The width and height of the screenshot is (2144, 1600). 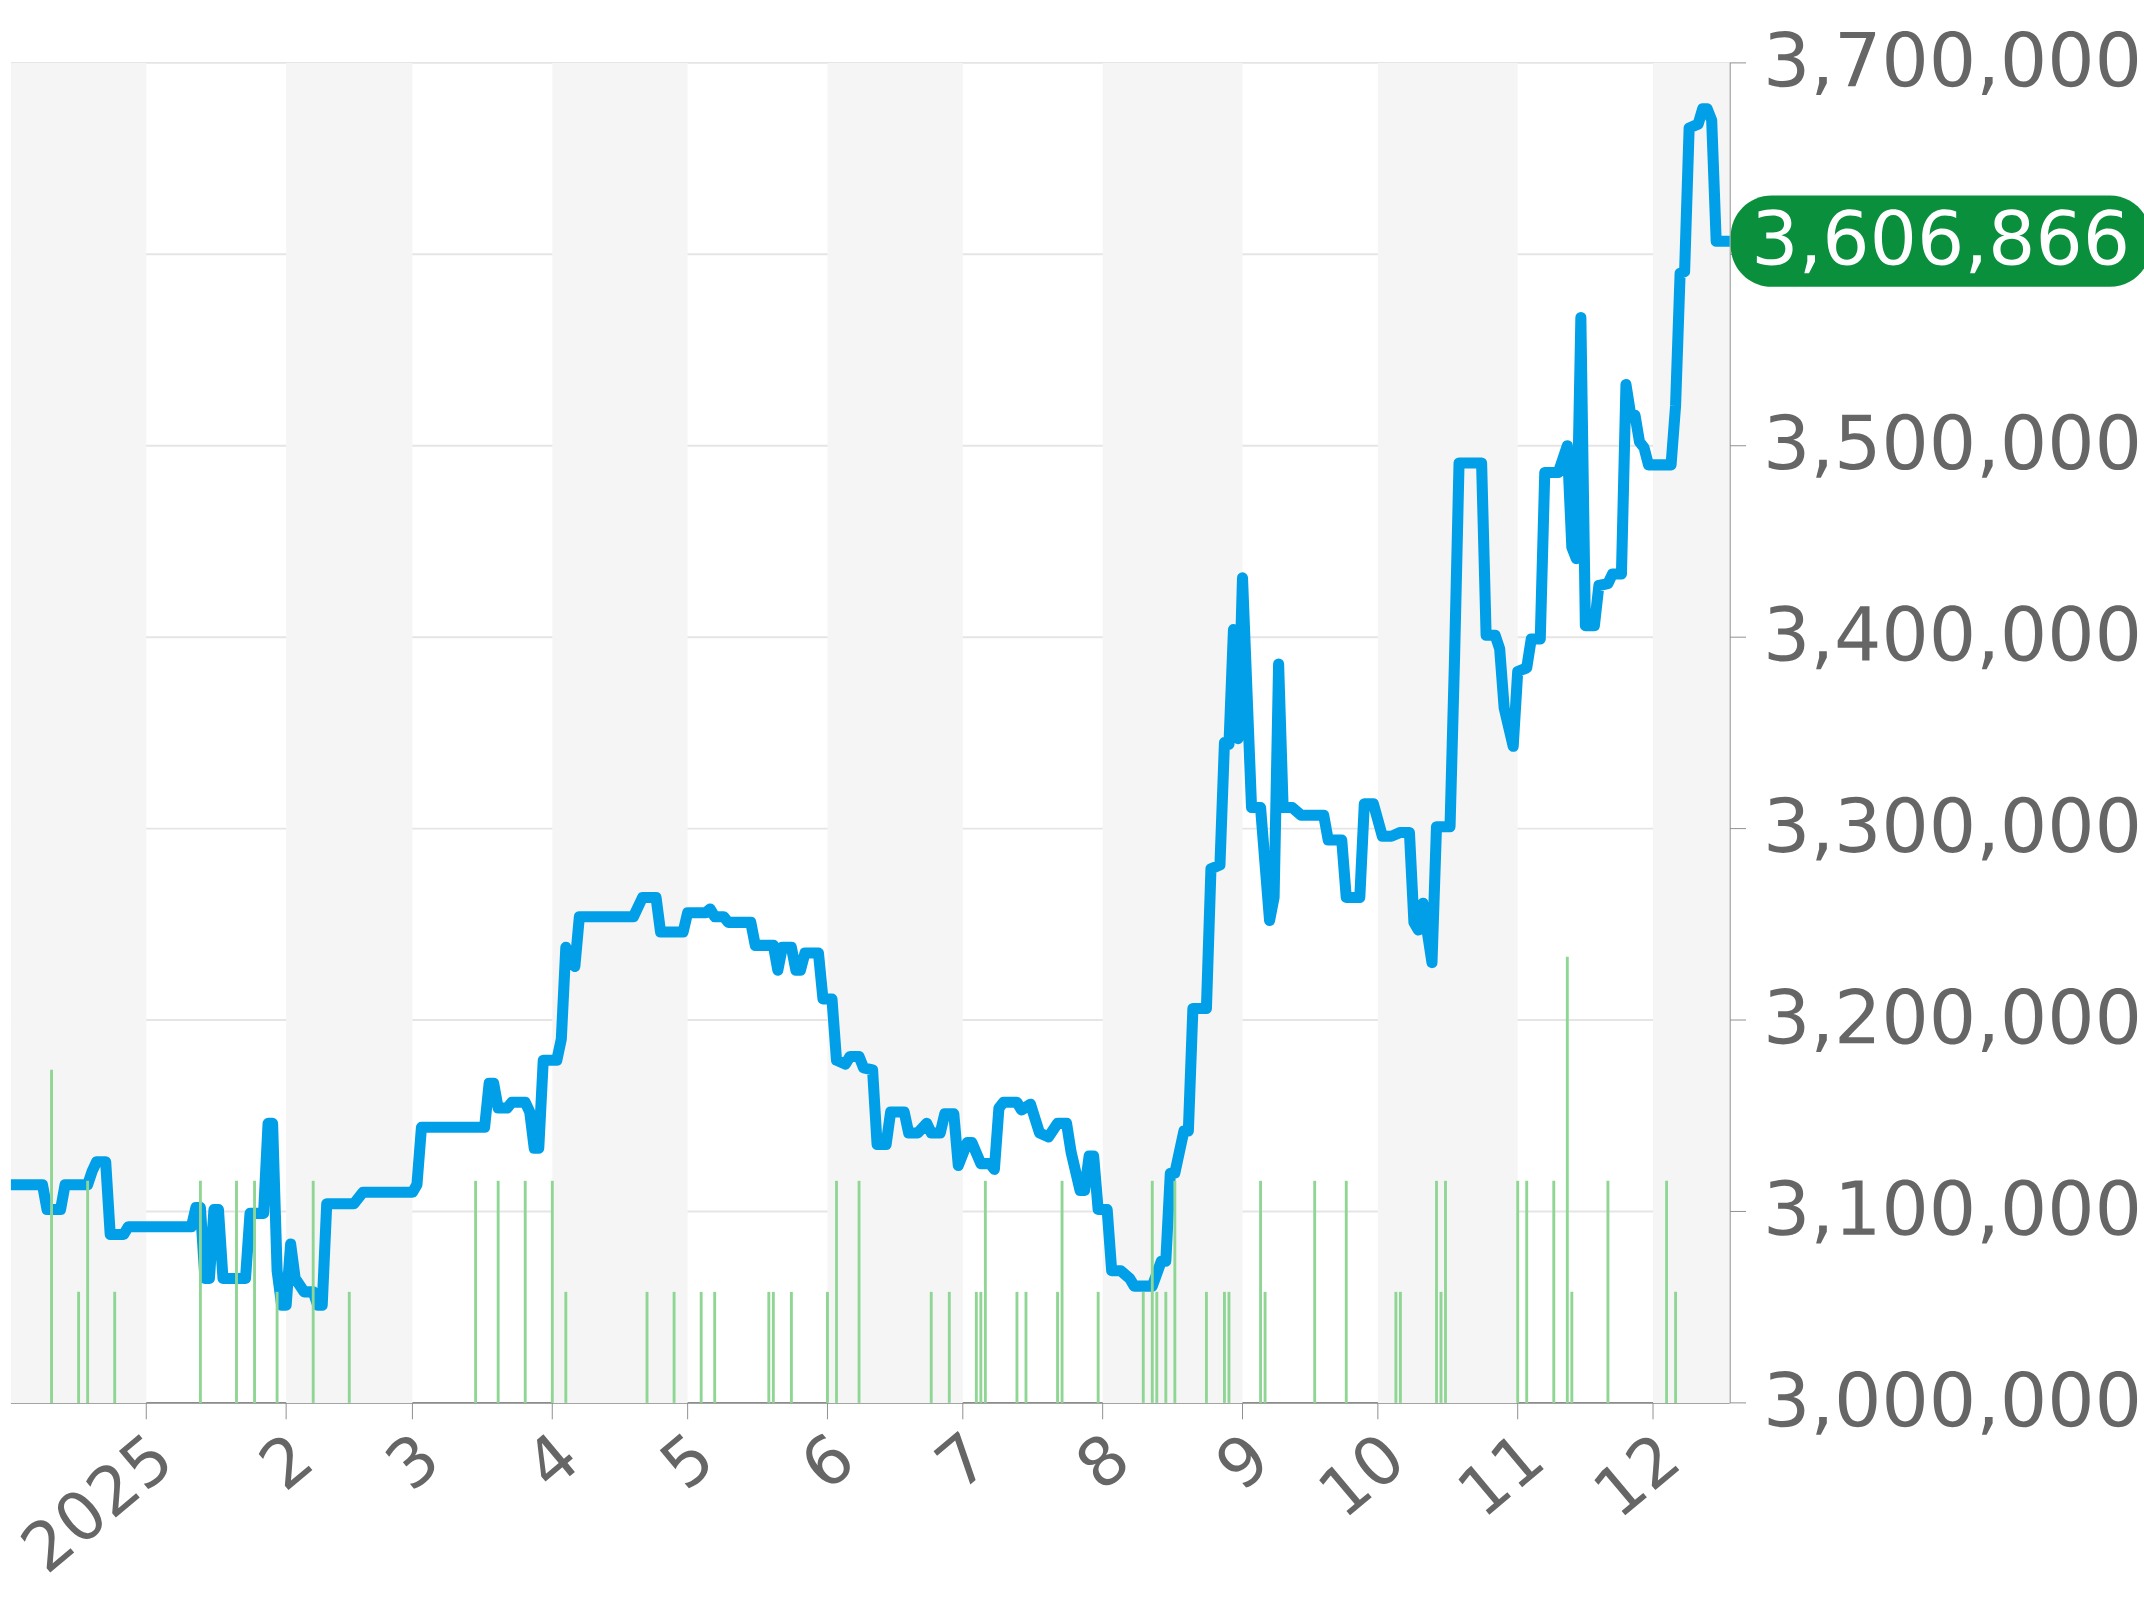 I want to click on y-tick-label: 3,000,000, so click(x=1953, y=1403).